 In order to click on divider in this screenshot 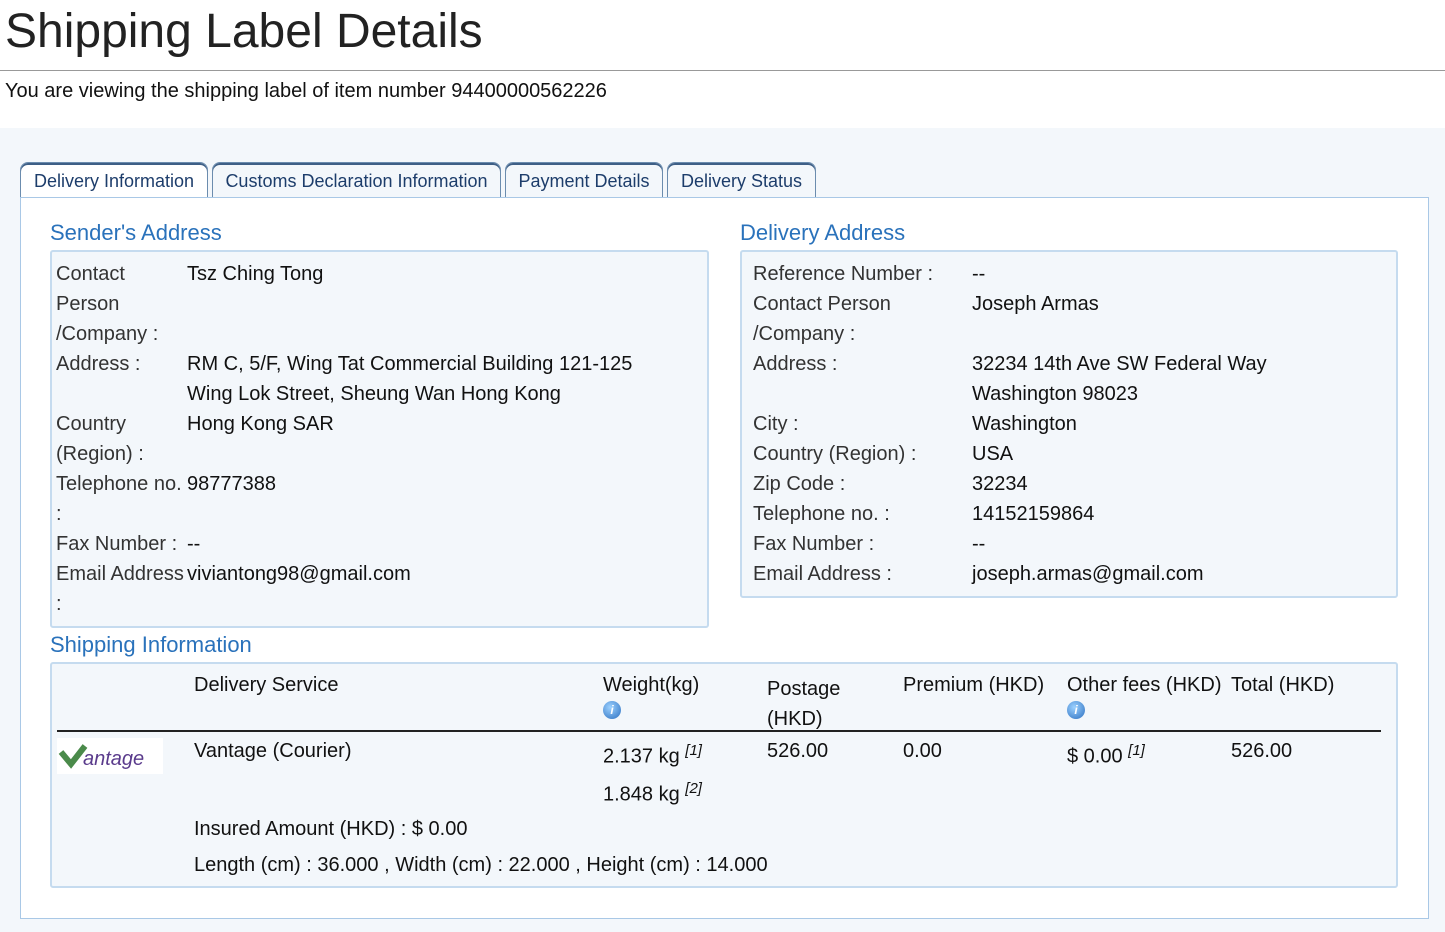, I will do `click(722, 70)`.